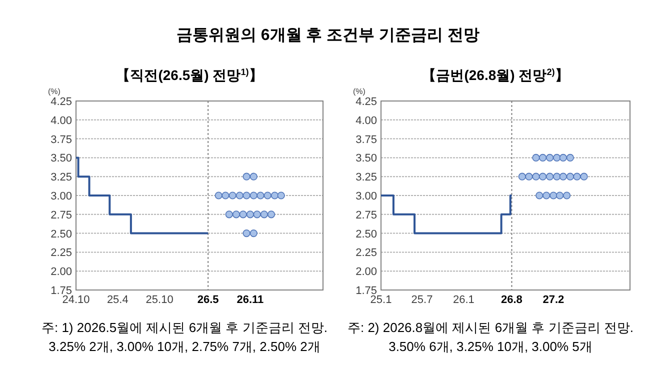 The height and width of the screenshot is (372, 656). I want to click on x-tick-label: 25.1, so click(381, 300).